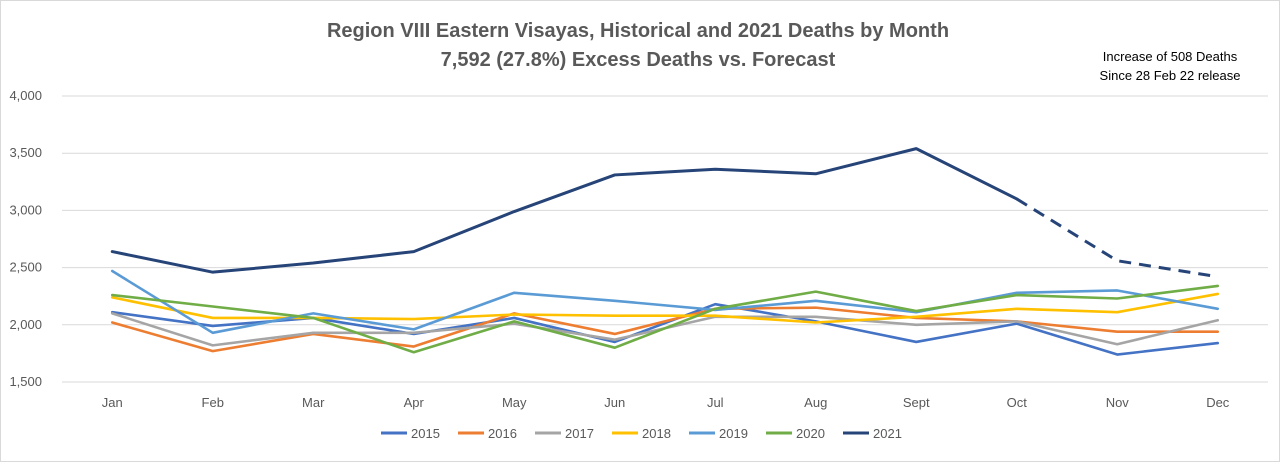 The width and height of the screenshot is (1280, 462). What do you see at coordinates (25, 152) in the screenshot?
I see `y-tick-label: 3,500` at bounding box center [25, 152].